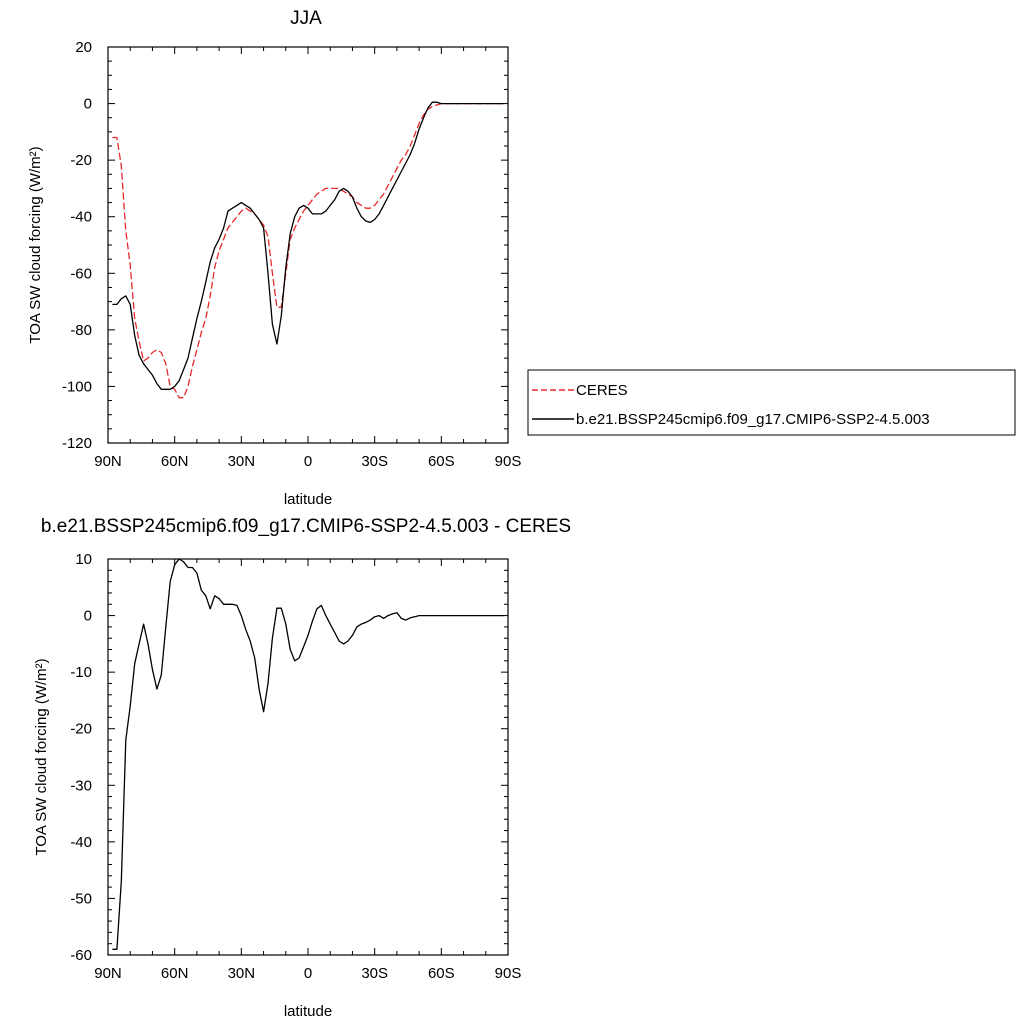  I want to click on bottom-series-lines, so click(308, 754).